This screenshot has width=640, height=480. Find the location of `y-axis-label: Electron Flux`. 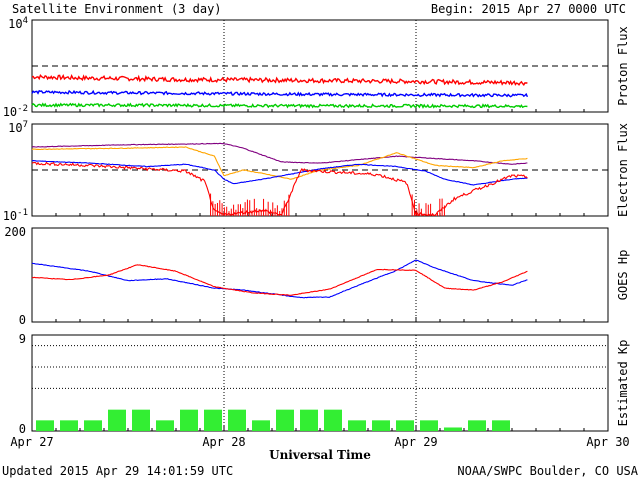

y-axis-label: Electron Flux is located at coordinates (623, 170).